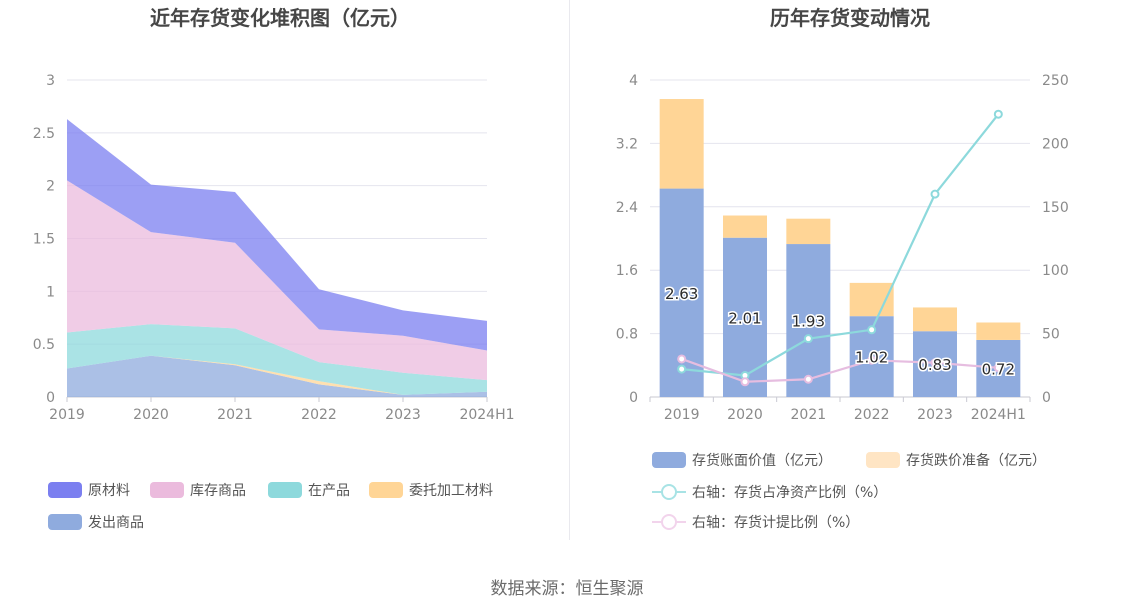 Image resolution: width=1134 pixels, height=612 pixels. I want to click on left-legend-item: 在产品, so click(309, 490).